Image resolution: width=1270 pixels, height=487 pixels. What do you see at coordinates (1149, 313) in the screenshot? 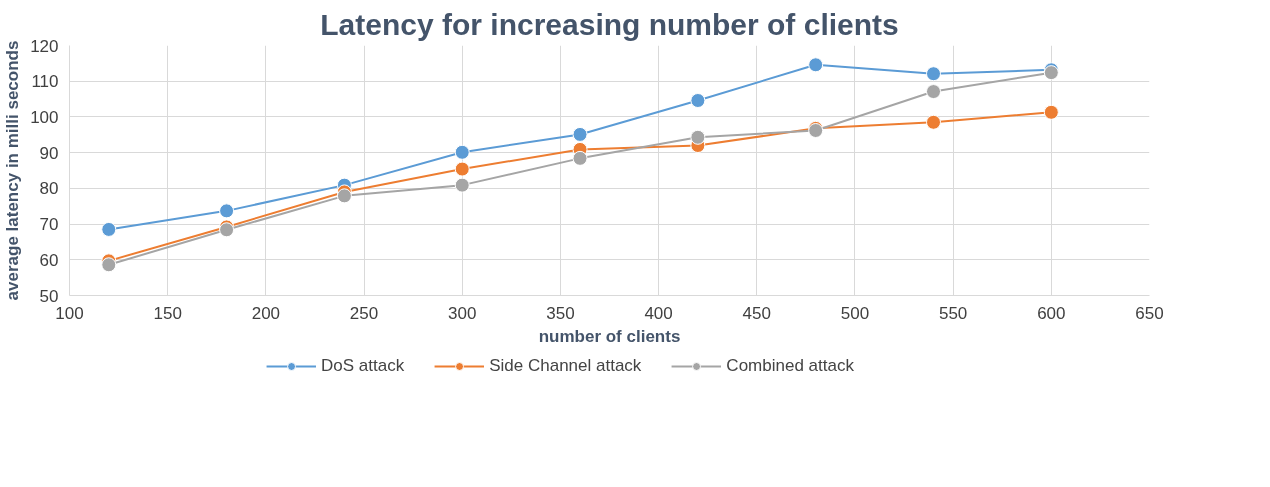
I see `x-tick-label: 650` at bounding box center [1149, 313].